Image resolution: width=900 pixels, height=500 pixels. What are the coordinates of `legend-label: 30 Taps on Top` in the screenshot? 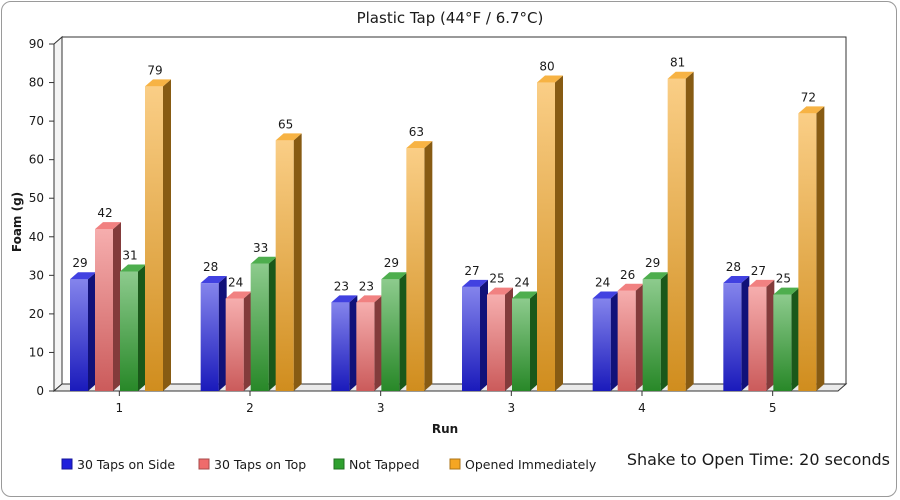 It's located at (260, 464).